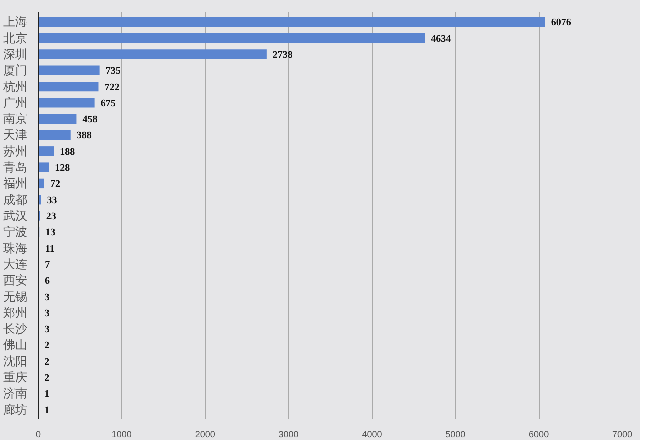  I want to click on data-label: 13, so click(51, 233).